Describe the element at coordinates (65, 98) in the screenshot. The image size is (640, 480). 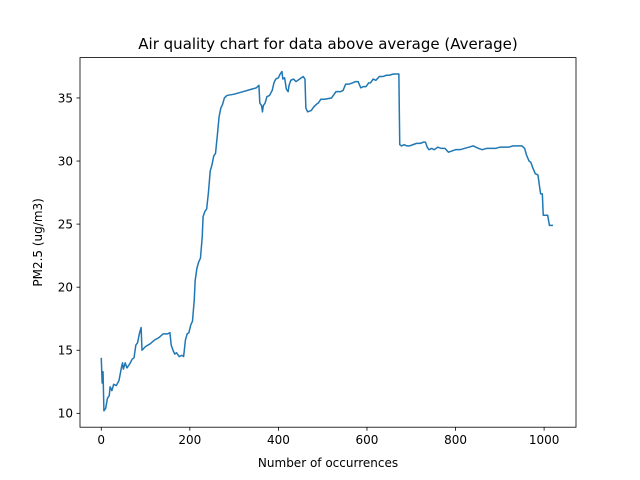
I see `y-tick-label: 35` at that location.